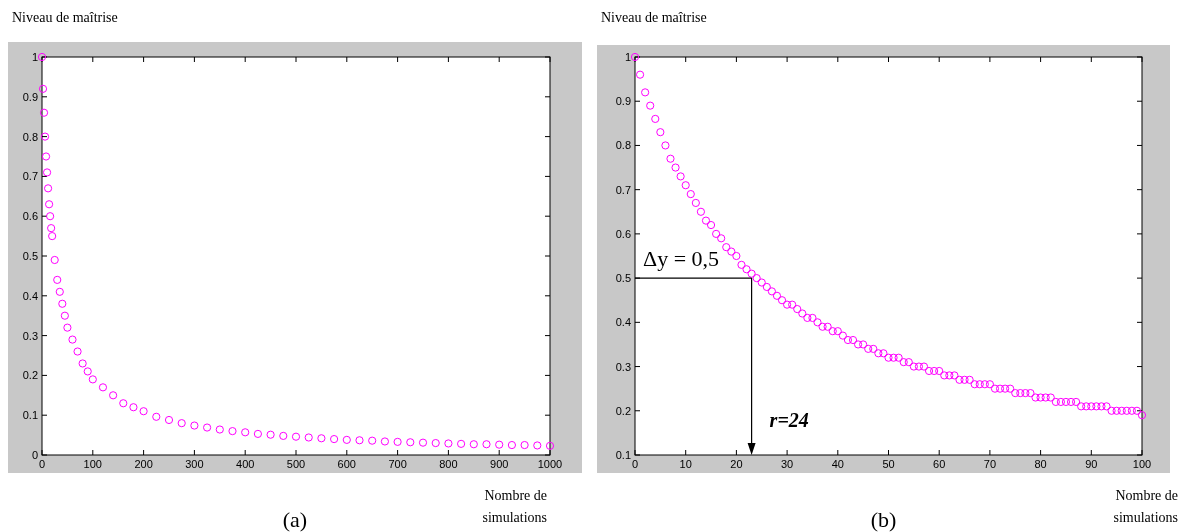 The image size is (1183, 532). Describe the element at coordinates (787, 464) in the screenshot. I see `x-tick-label: 30` at that location.